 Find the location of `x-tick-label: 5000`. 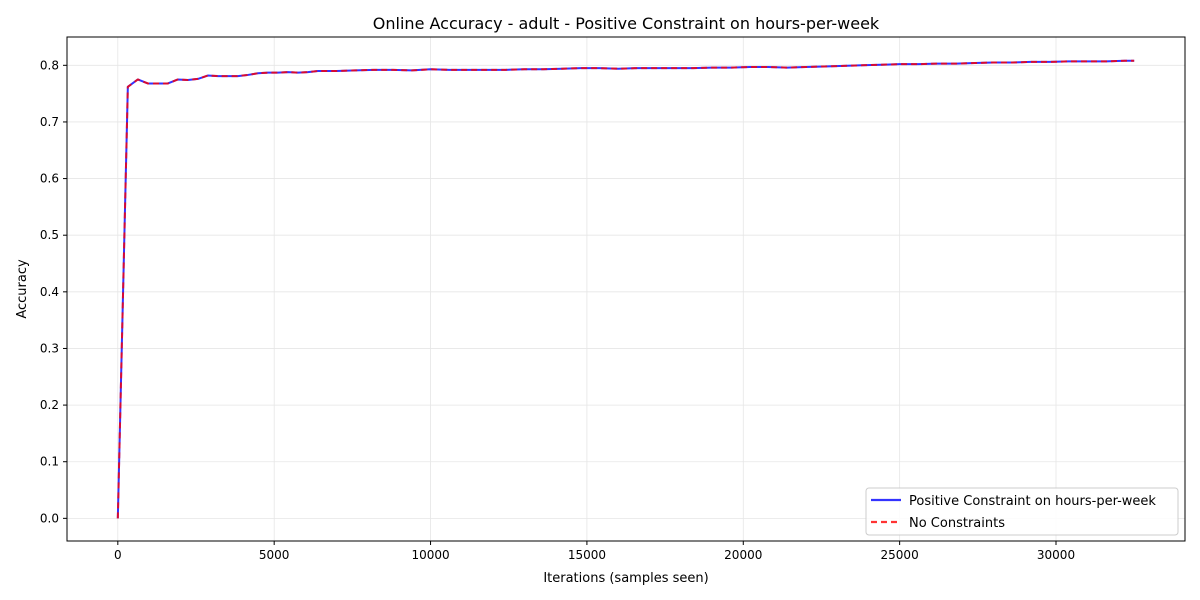

x-tick-label: 5000 is located at coordinates (274, 555).